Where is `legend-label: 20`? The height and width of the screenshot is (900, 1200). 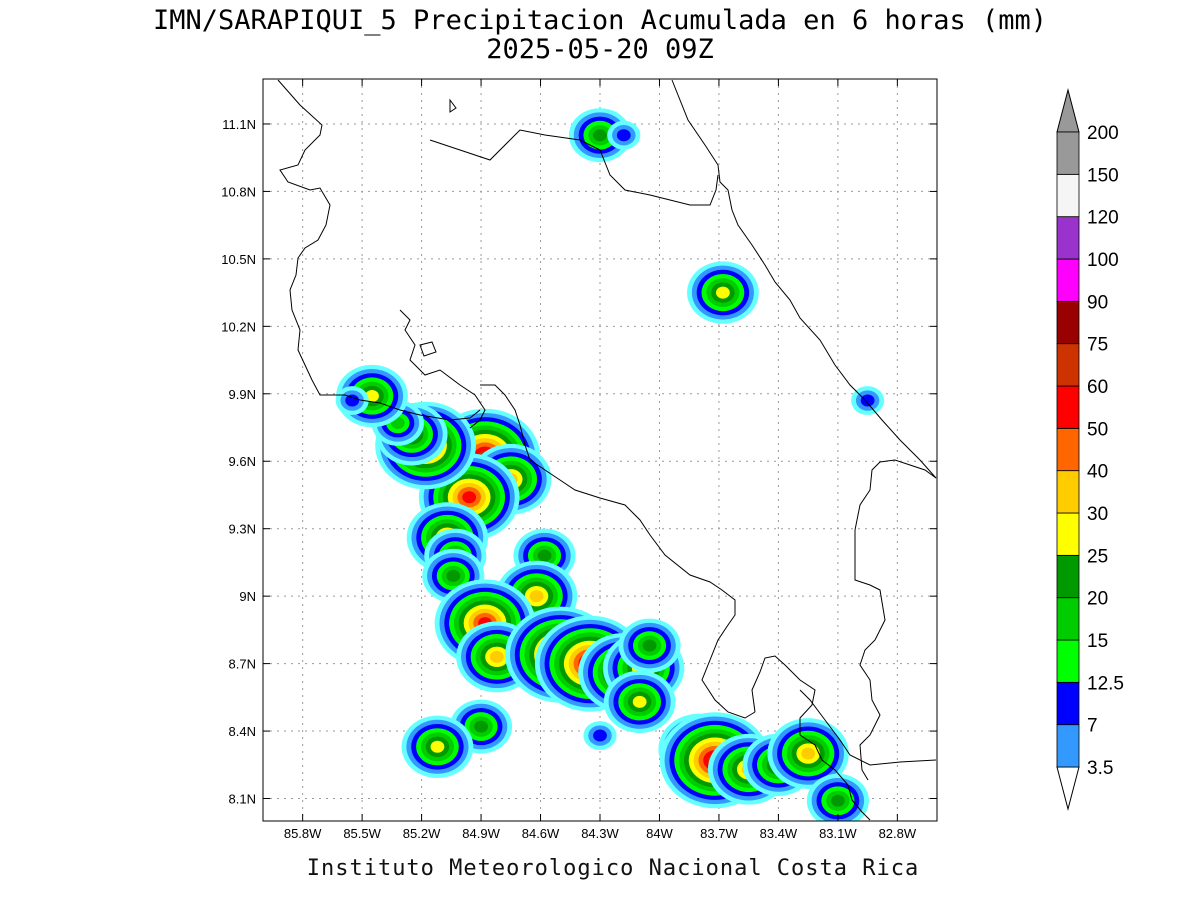 legend-label: 20 is located at coordinates (1097, 599).